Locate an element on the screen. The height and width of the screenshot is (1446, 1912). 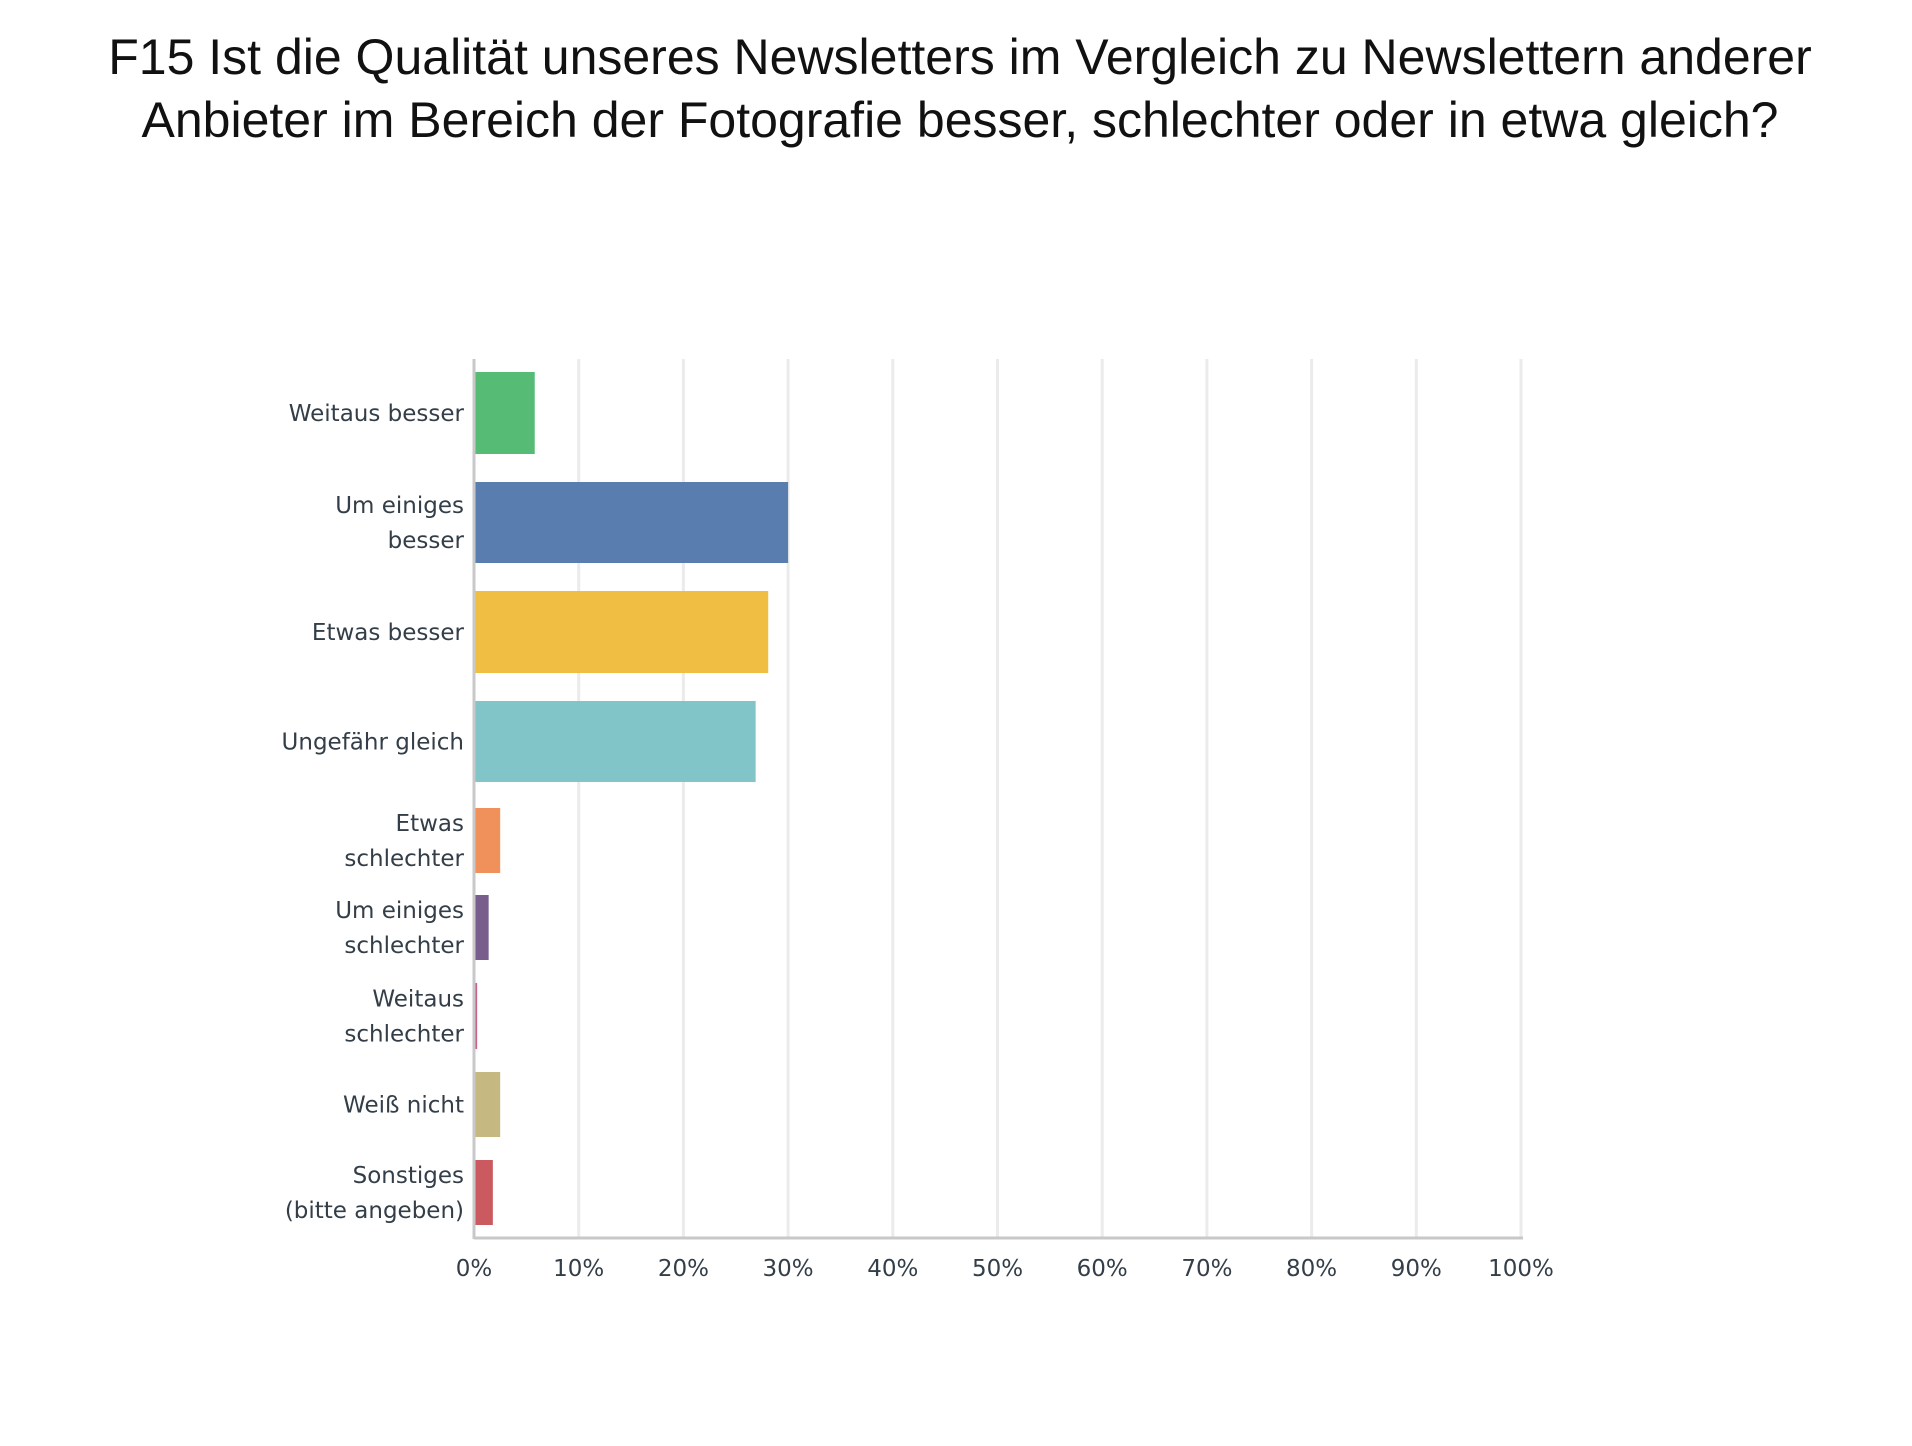
category-label: Weiß nicht is located at coordinates (403, 1106).